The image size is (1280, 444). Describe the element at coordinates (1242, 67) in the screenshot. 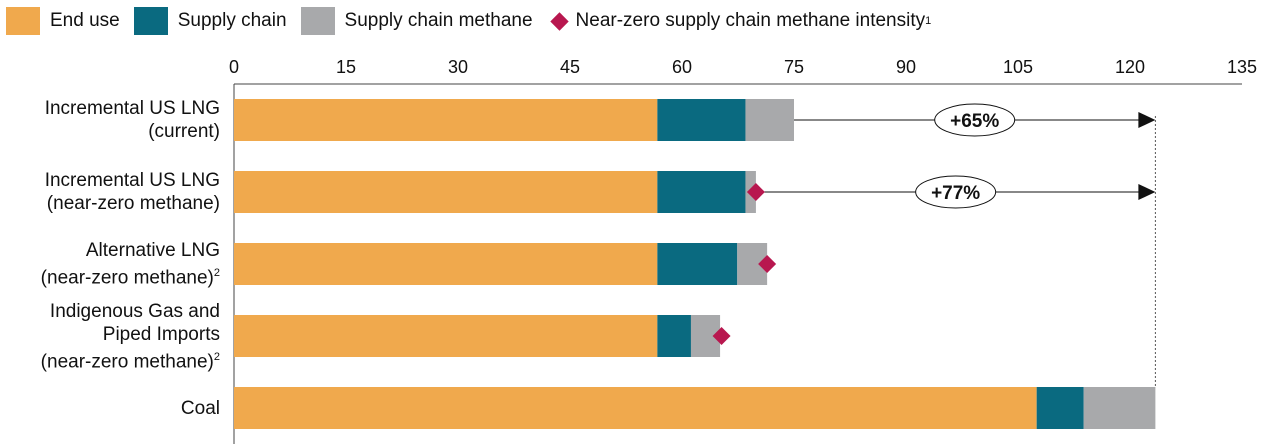

I see `x-tick-label: 135` at that location.